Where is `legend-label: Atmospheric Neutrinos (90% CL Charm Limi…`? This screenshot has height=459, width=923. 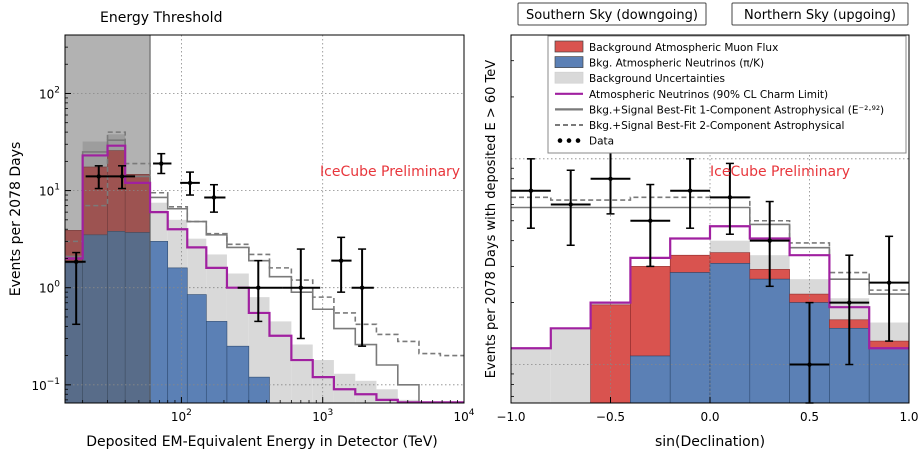
legend-label: Atmospheric Neutrinos (90% CL Charm Limi… is located at coordinates (708, 95).